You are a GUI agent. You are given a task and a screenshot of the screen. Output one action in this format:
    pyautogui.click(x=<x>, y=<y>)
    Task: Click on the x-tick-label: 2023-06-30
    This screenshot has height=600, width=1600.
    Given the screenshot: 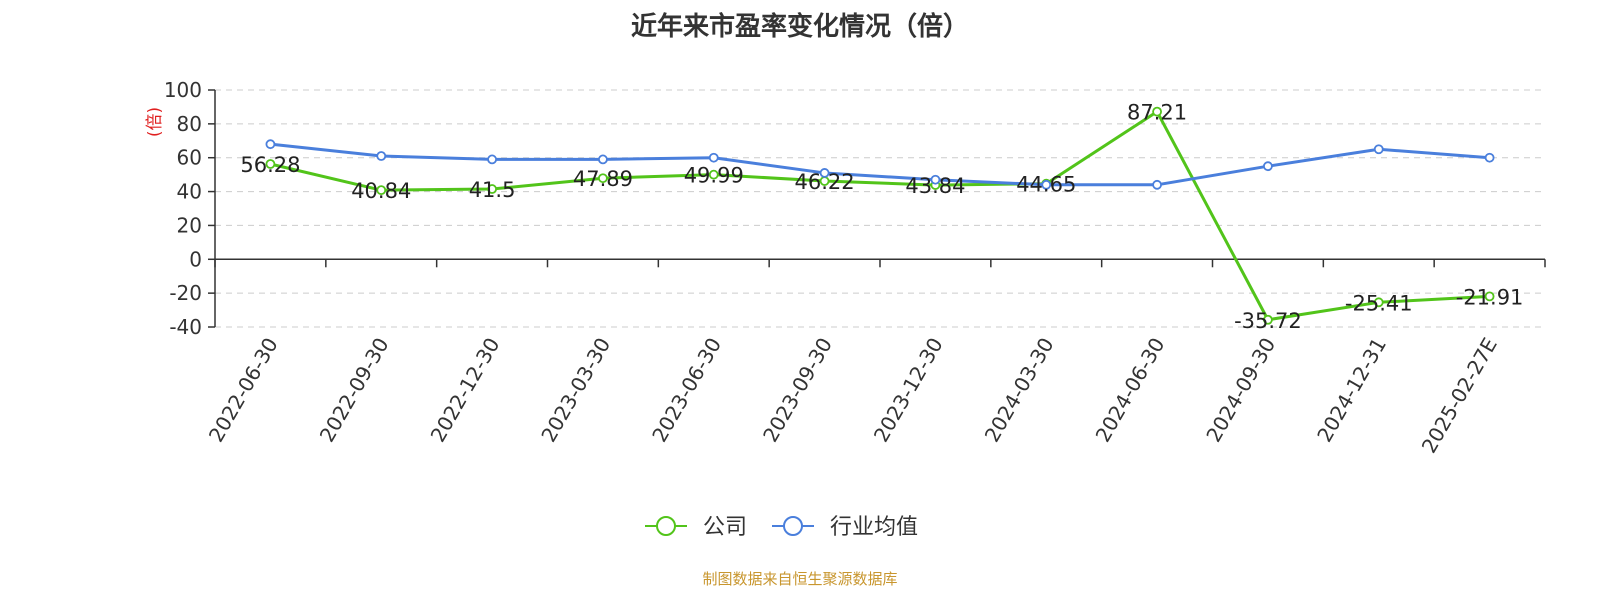 What is the action you would take?
    pyautogui.click(x=686, y=390)
    